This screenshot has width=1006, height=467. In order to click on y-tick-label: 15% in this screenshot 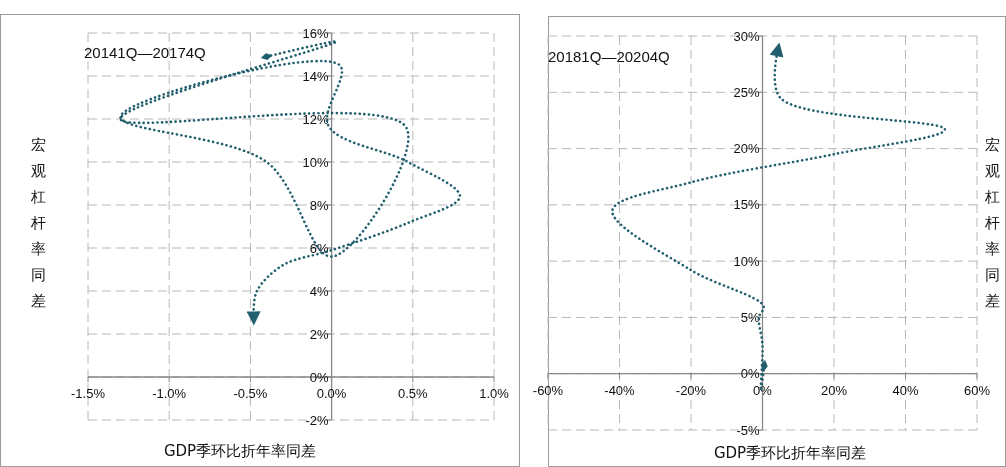, I will do `click(746, 205)`.